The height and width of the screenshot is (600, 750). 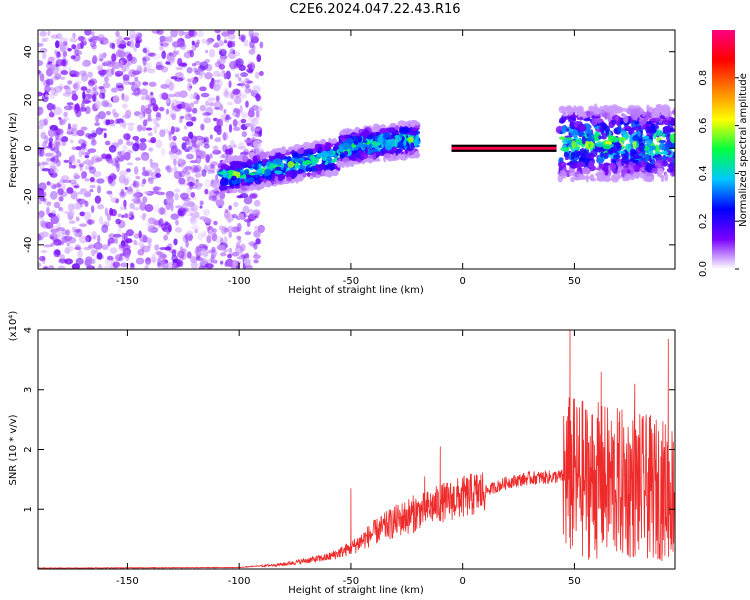 I want to click on spectrogram-x-tick-label: -100, so click(x=239, y=281).